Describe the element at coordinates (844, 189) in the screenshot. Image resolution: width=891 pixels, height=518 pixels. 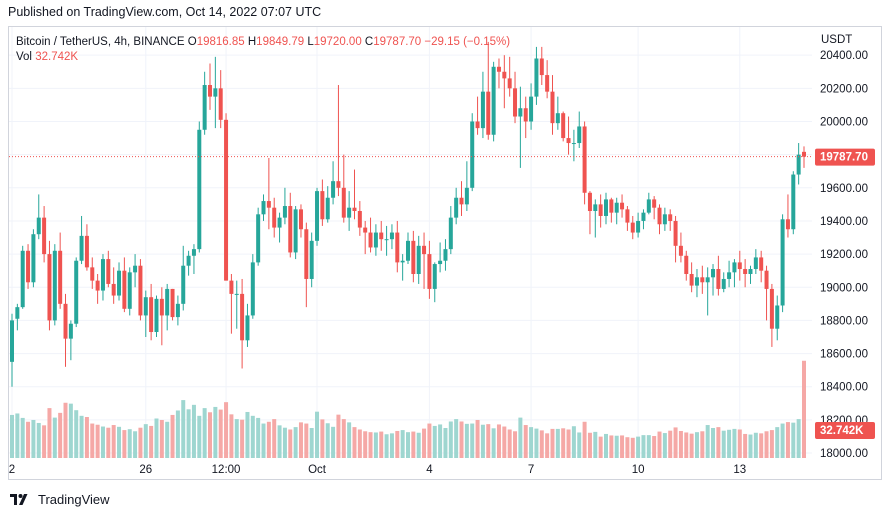
I see `price-tick-label: 19600.00` at that location.